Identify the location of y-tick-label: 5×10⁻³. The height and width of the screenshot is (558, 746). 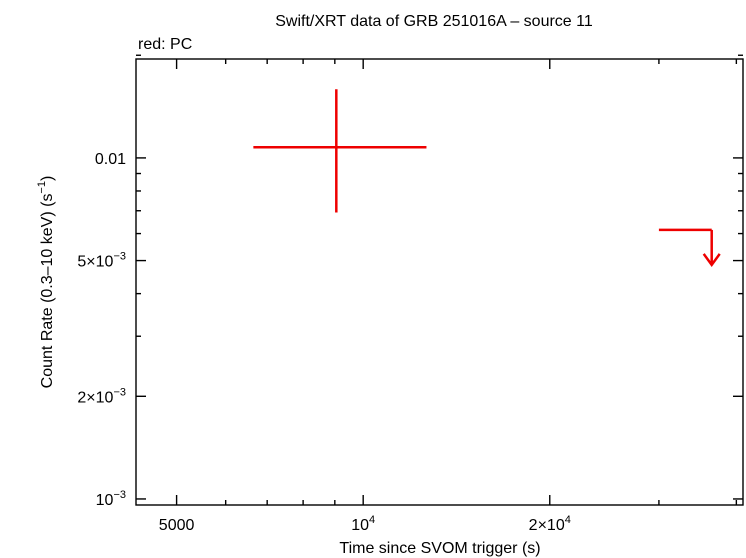
(101, 261).